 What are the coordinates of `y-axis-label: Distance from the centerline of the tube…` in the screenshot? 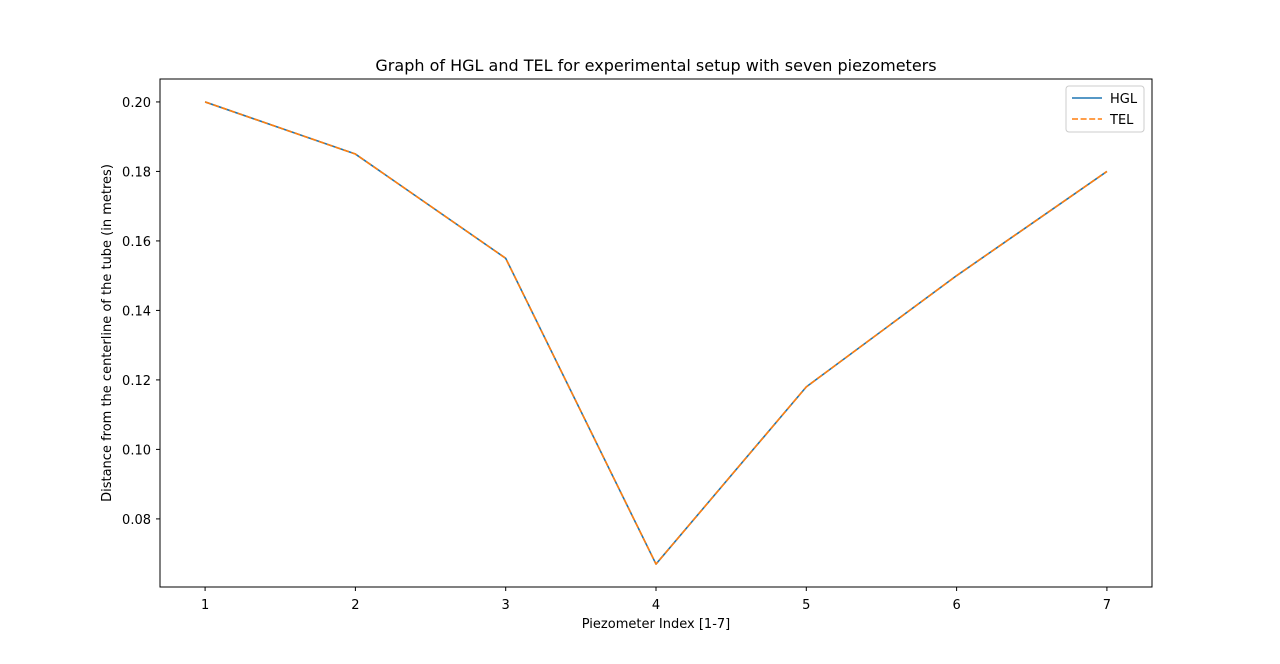 It's located at (107, 333).